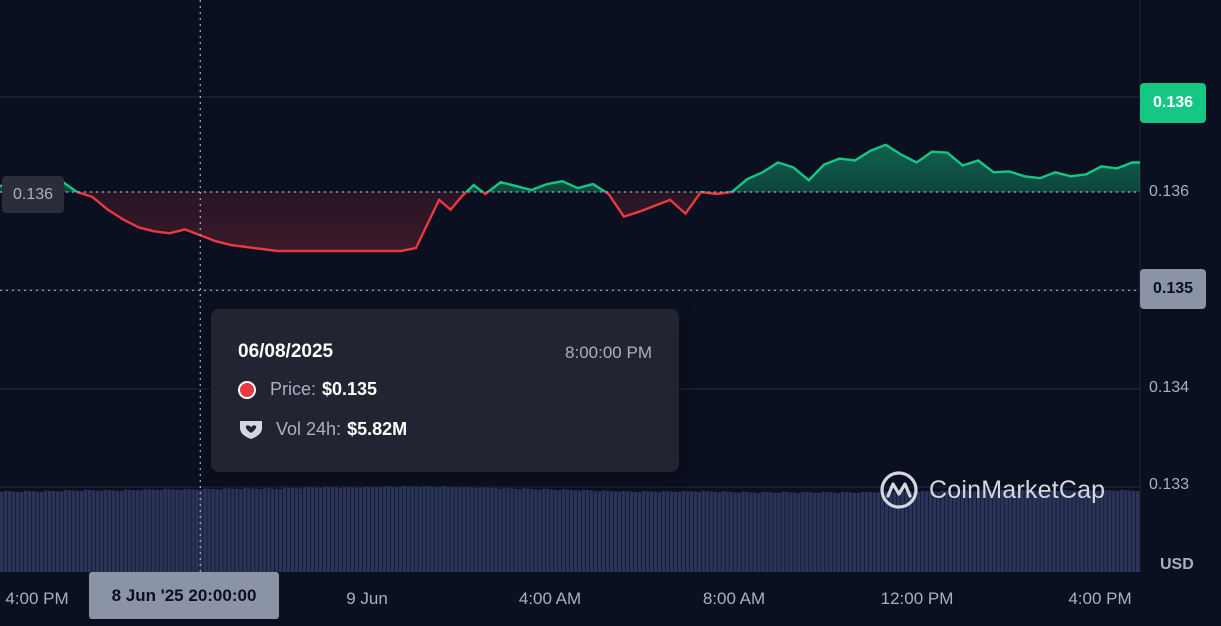 This screenshot has width=1221, height=626. What do you see at coordinates (570, 167) in the screenshot?
I see `price-line-up` at bounding box center [570, 167].